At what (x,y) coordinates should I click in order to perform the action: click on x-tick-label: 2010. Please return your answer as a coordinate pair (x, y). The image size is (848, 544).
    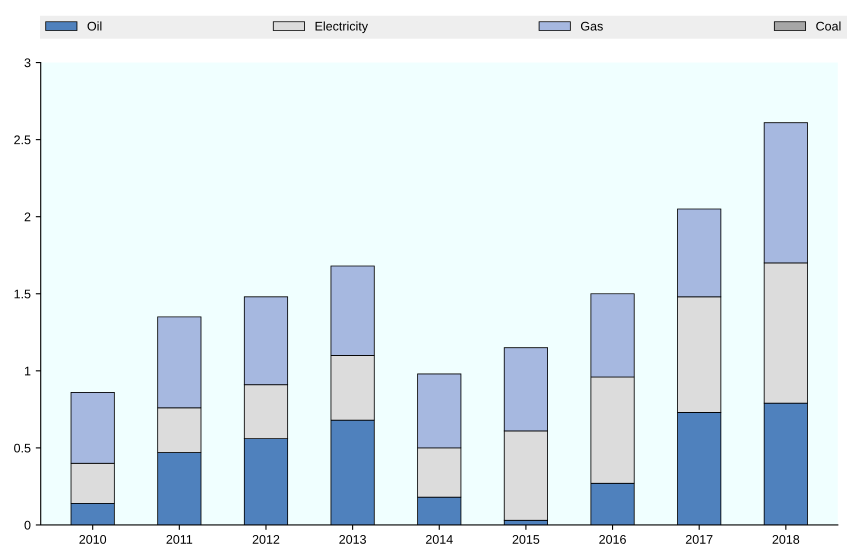
    Looking at the image, I should click on (92, 539).